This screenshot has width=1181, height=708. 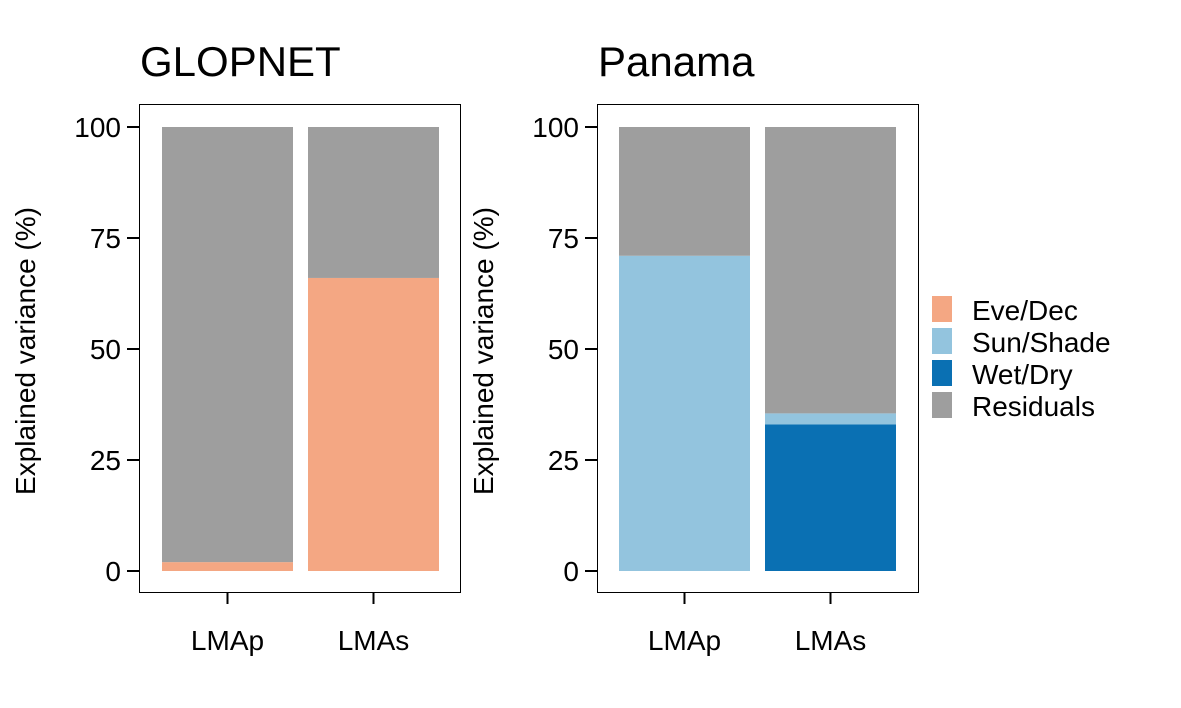 What do you see at coordinates (830, 497) in the screenshot?
I see `panama-bar-lmas-wet-dry` at bounding box center [830, 497].